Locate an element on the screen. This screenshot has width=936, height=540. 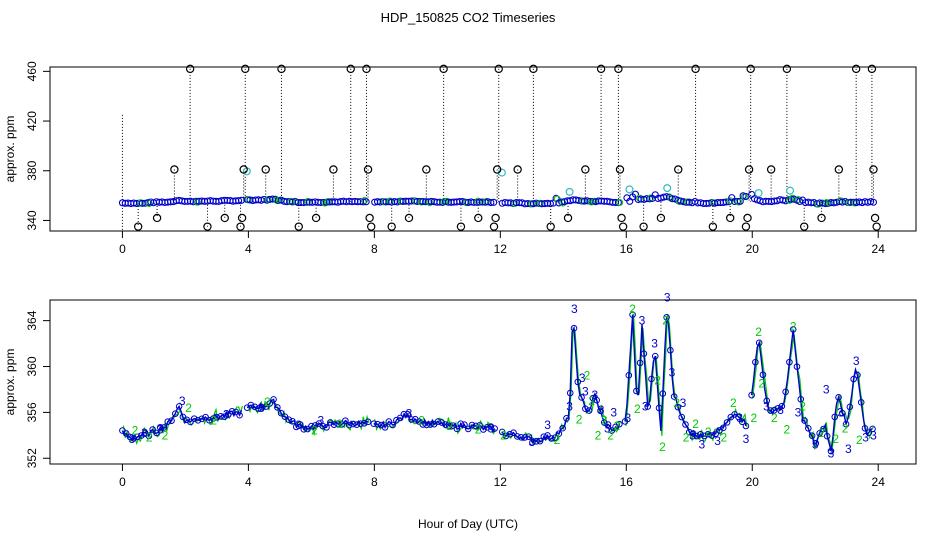
top-x-tick-label: 8 is located at coordinates (374, 249).